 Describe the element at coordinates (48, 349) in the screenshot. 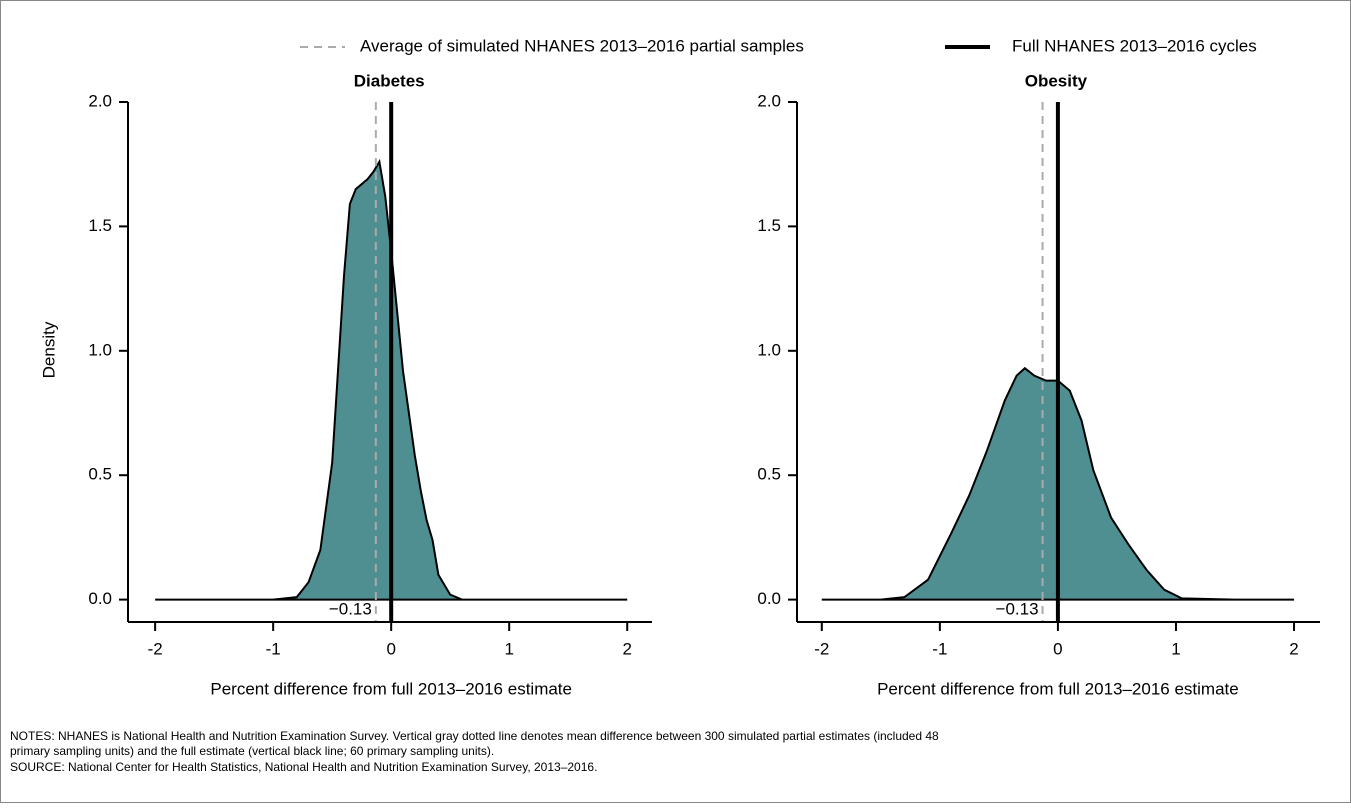

I see `y-axis-label: Density` at that location.